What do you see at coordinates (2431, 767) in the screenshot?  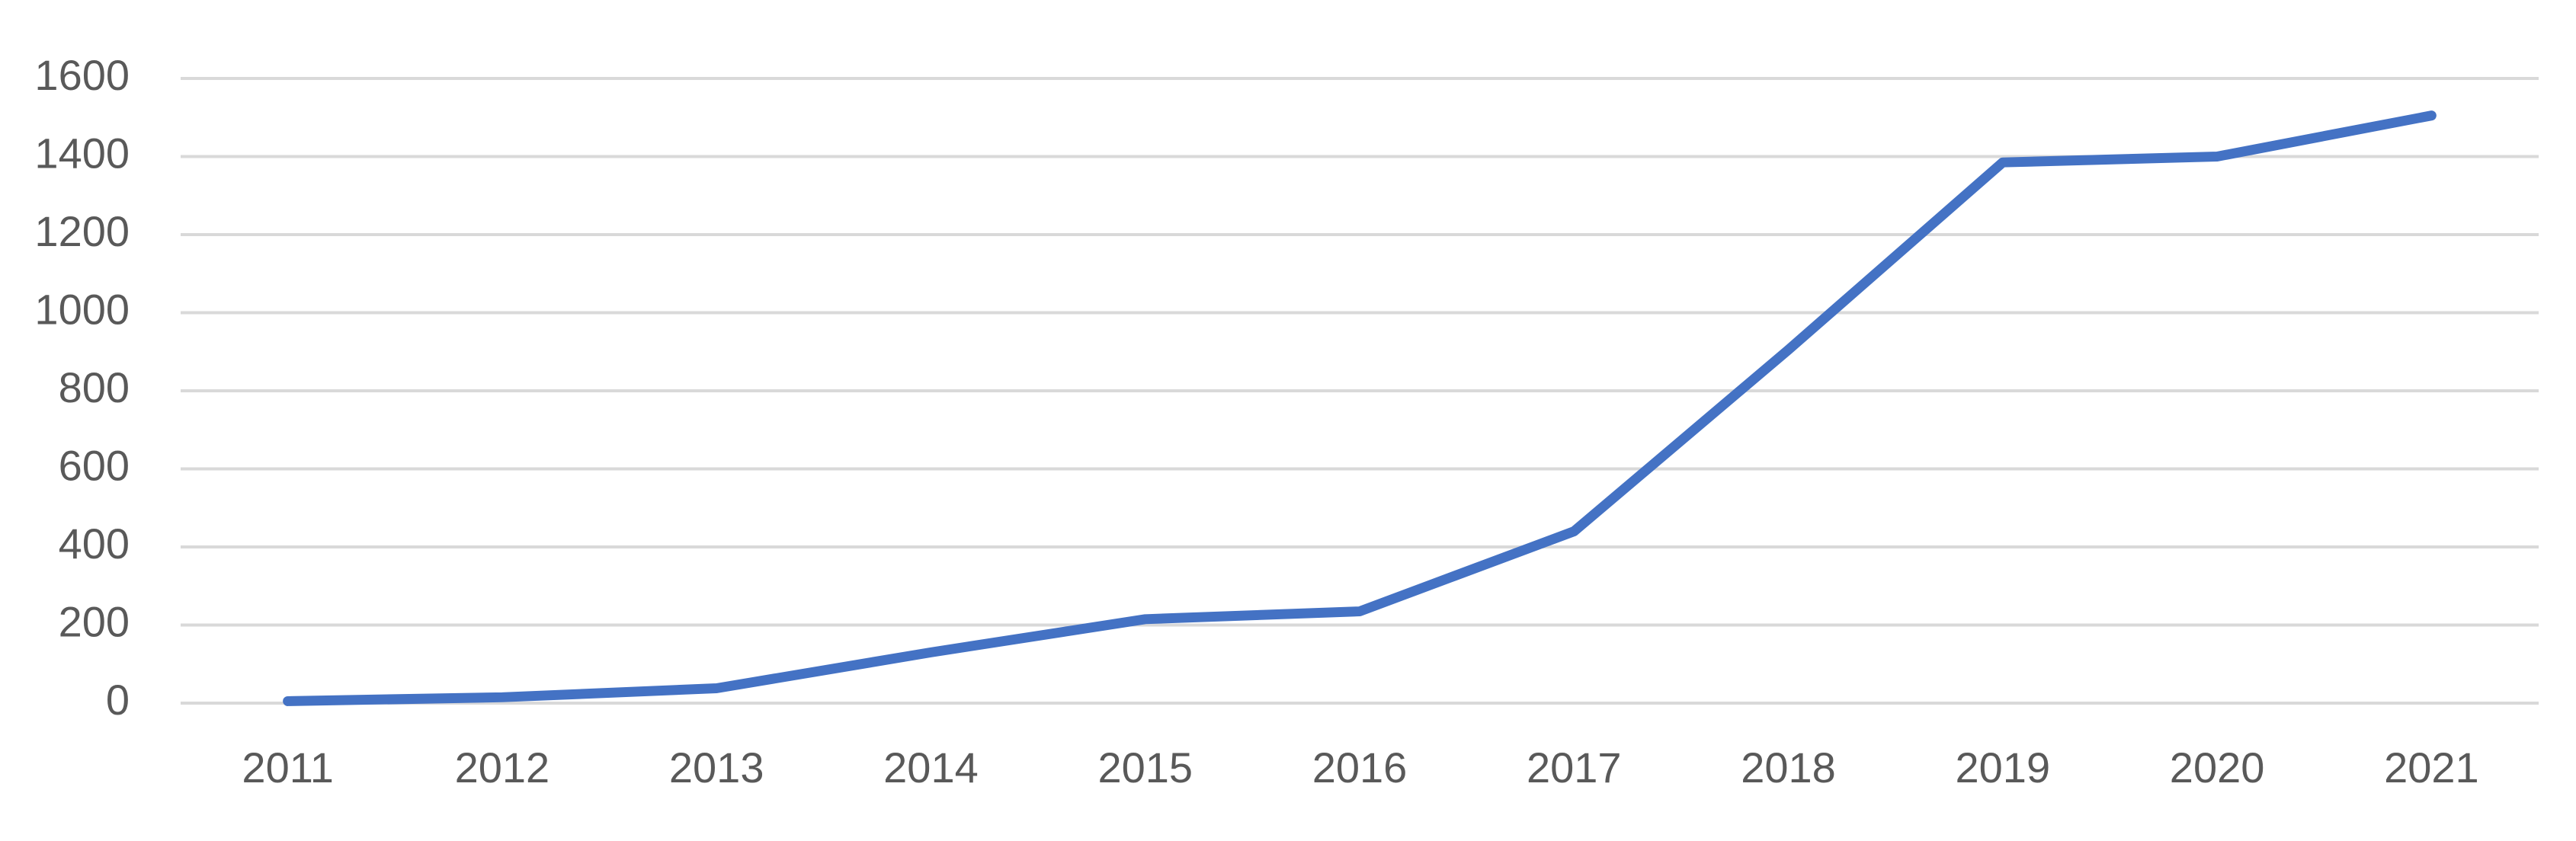 I see `x-tick-label: 2021` at bounding box center [2431, 767].